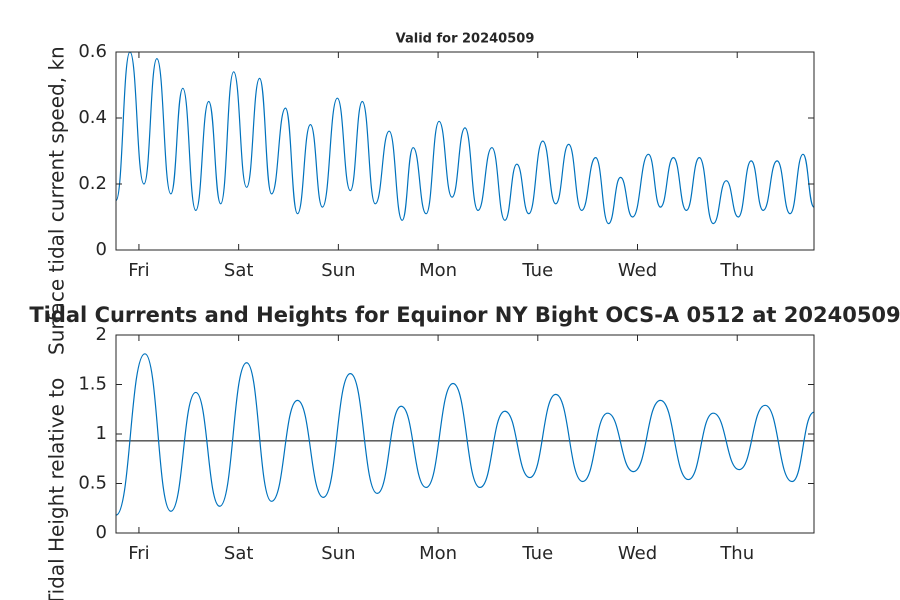 This screenshot has height=600, width=900. Describe the element at coordinates (101, 334) in the screenshot. I see `y-tick-label: 2` at that location.